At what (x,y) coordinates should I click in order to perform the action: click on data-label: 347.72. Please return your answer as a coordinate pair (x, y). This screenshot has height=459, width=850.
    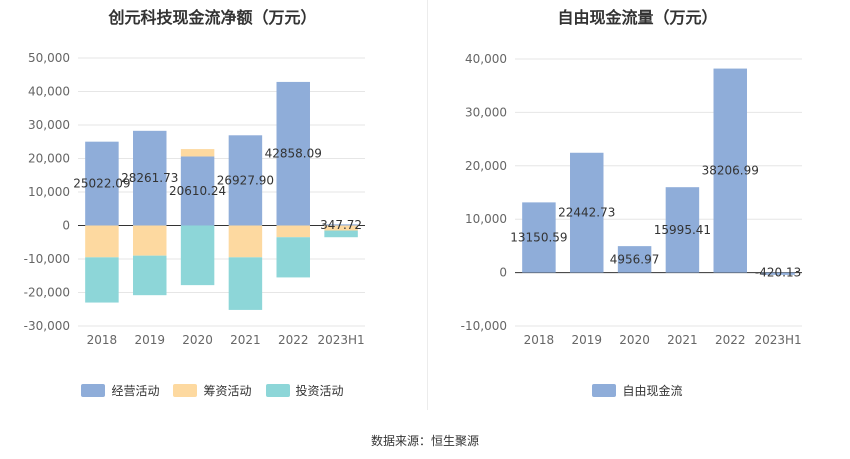
    Looking at the image, I should click on (341, 225).